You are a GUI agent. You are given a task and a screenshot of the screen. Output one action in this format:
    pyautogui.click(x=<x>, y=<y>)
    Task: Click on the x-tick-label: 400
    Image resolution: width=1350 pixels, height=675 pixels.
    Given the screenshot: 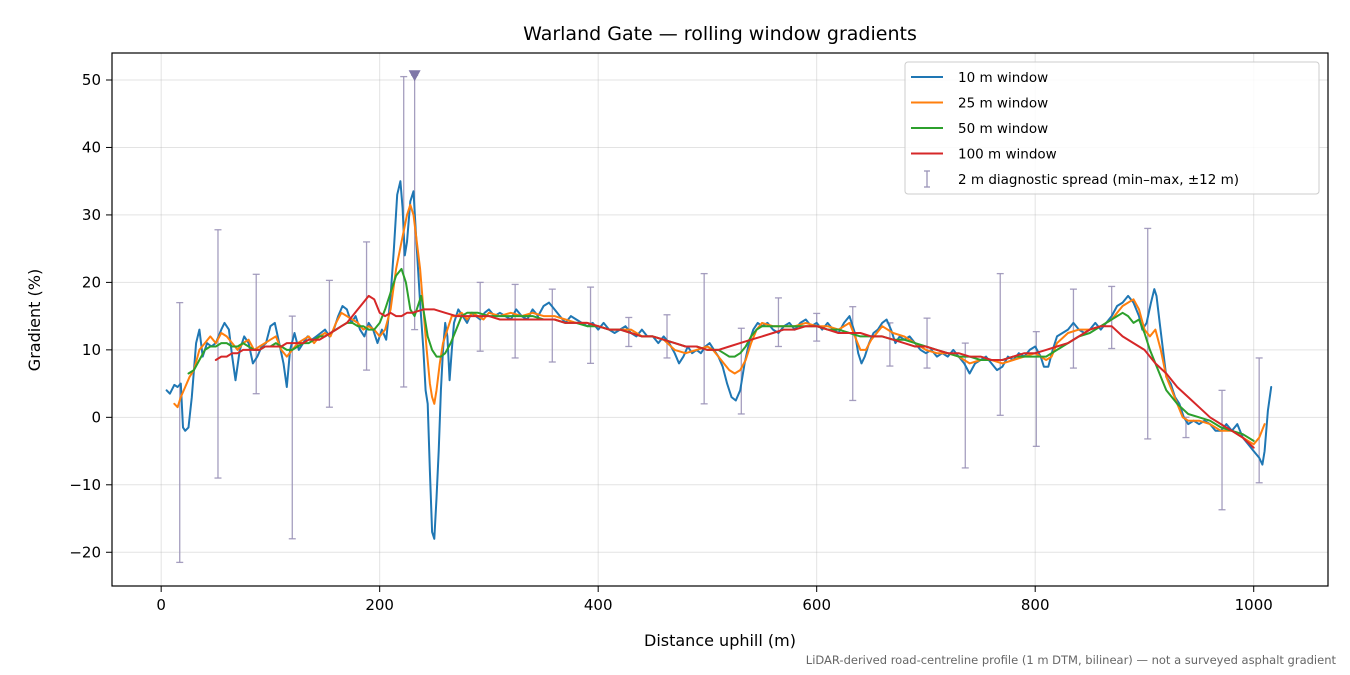 What is the action you would take?
    pyautogui.click(x=598, y=605)
    